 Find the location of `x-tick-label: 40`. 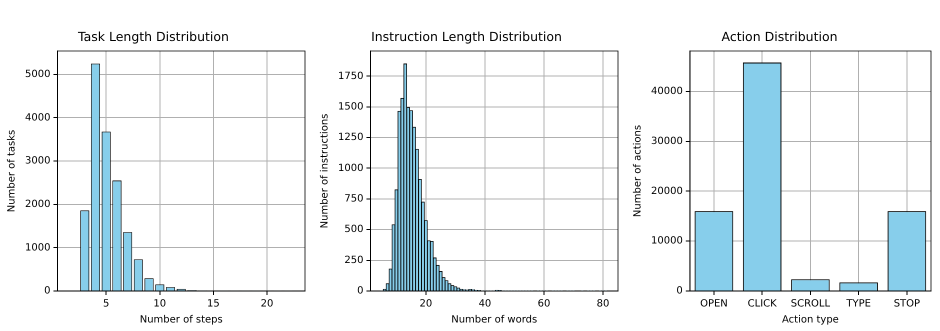

x-tick-label: 40 is located at coordinates (485, 304).